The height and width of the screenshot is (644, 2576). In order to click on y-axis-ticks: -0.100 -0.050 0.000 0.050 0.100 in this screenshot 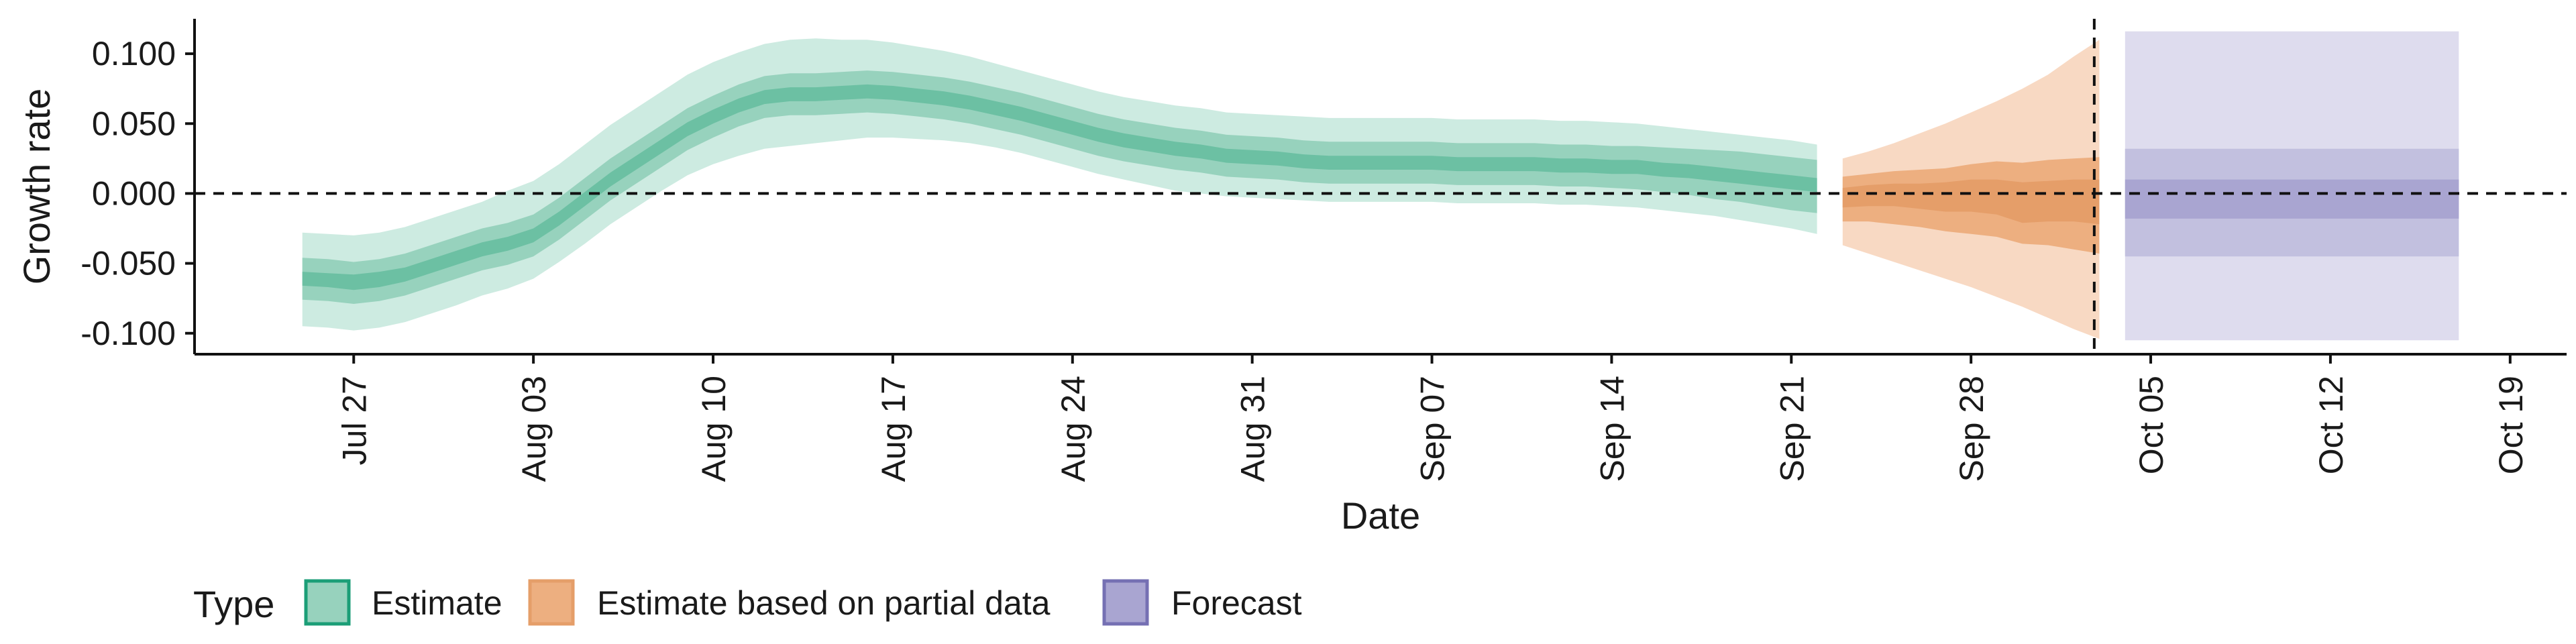, I will do `click(137, 193)`.